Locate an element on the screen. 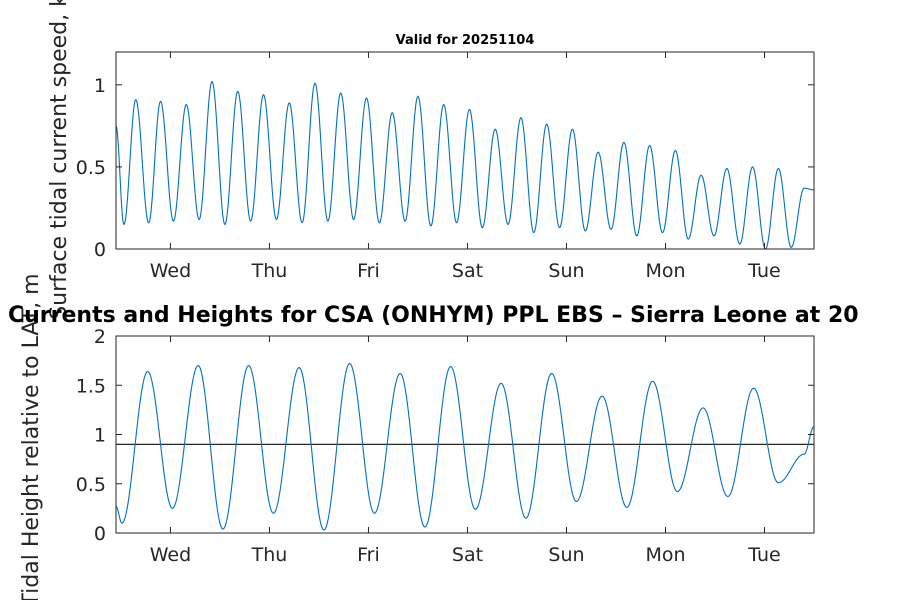 The height and width of the screenshot is (600, 900). current-x-tick-label: Wed is located at coordinates (170, 271).